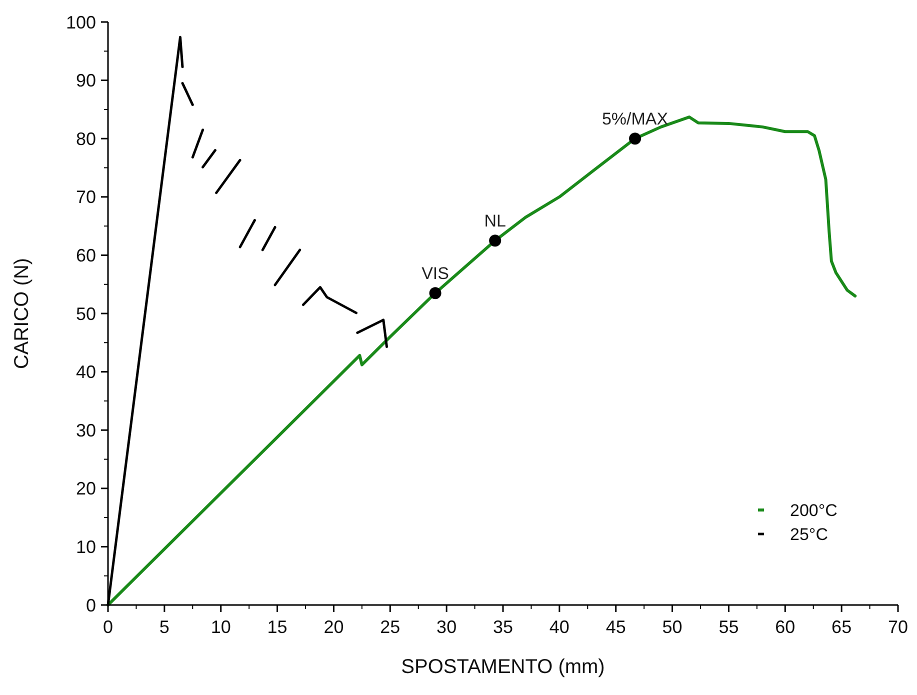  I want to click on y-tick-label: 70, so click(86, 197).